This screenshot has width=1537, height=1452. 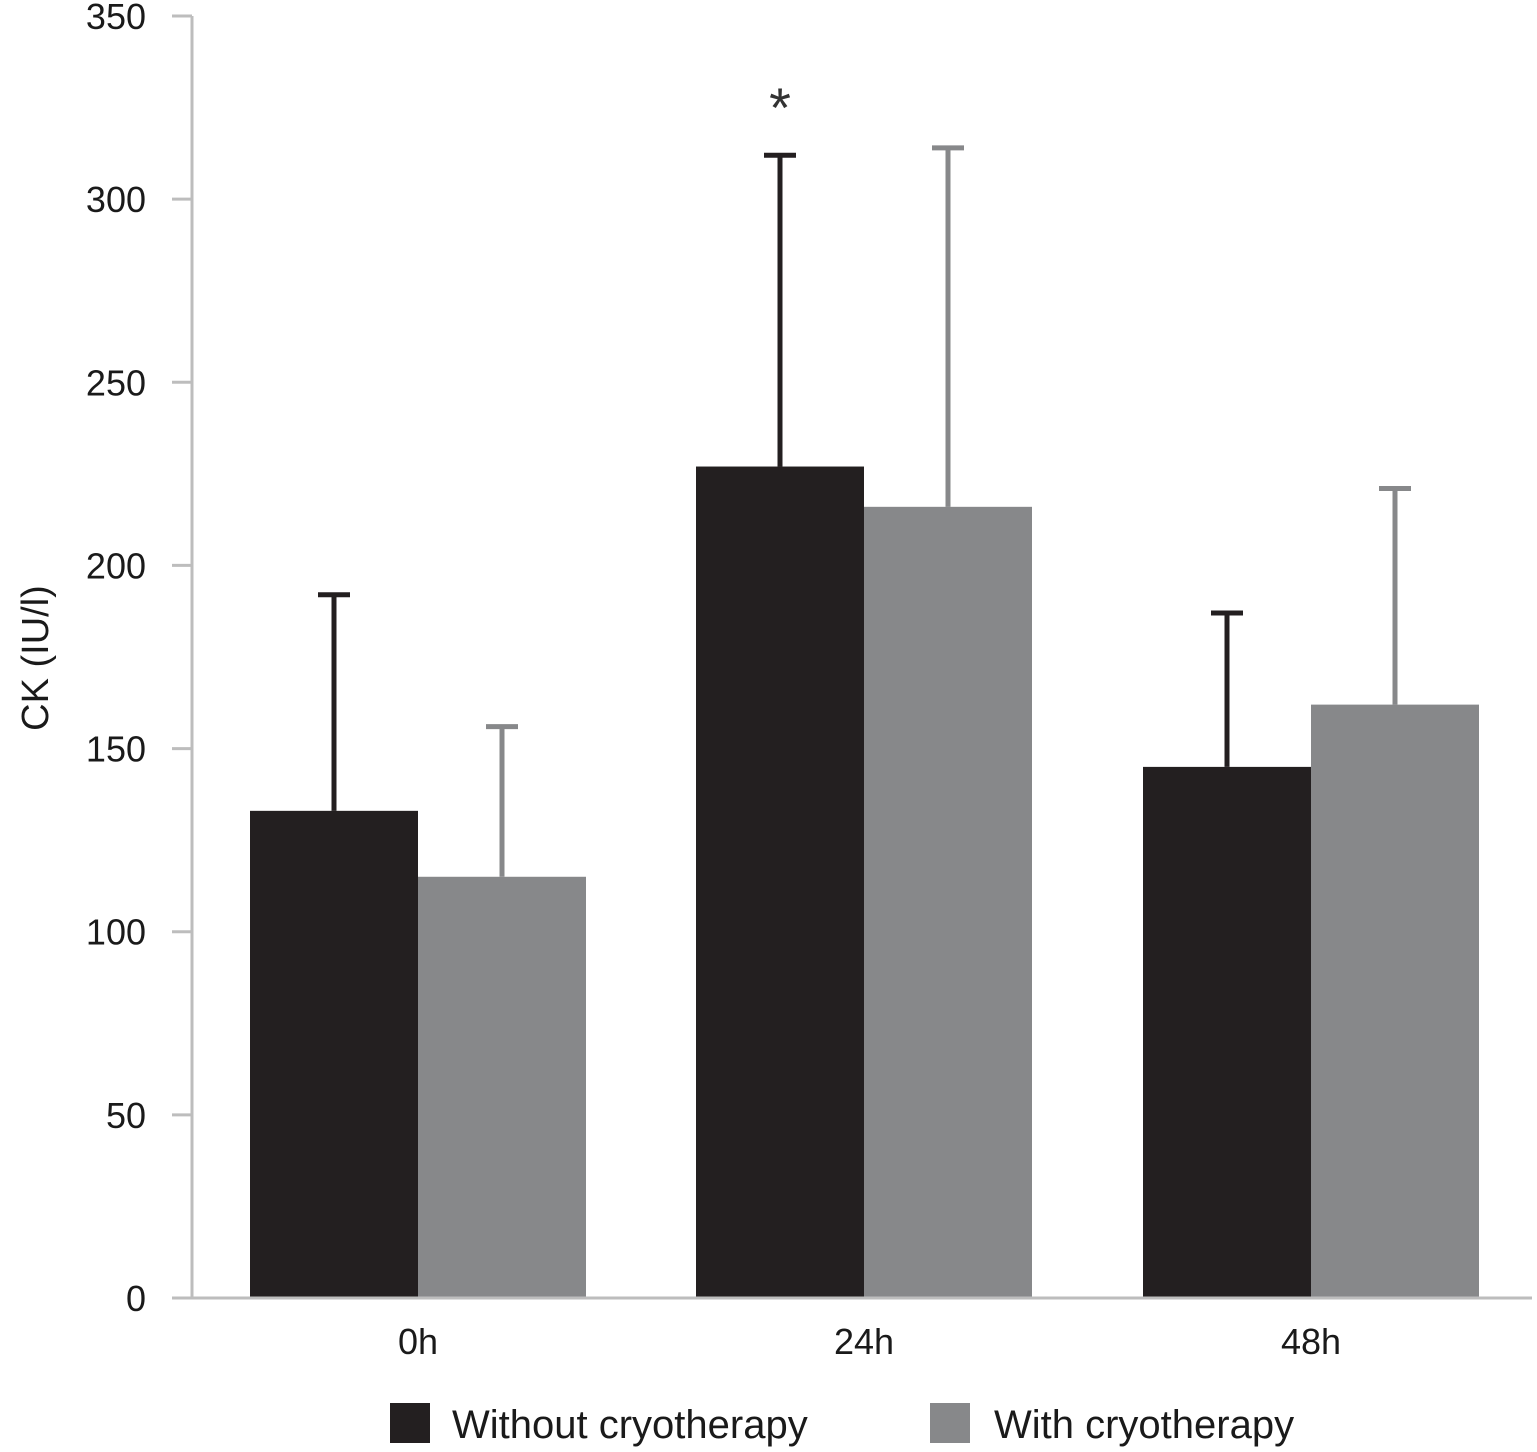 What do you see at coordinates (116, 749) in the screenshot?
I see `y-tick-label: 150` at bounding box center [116, 749].